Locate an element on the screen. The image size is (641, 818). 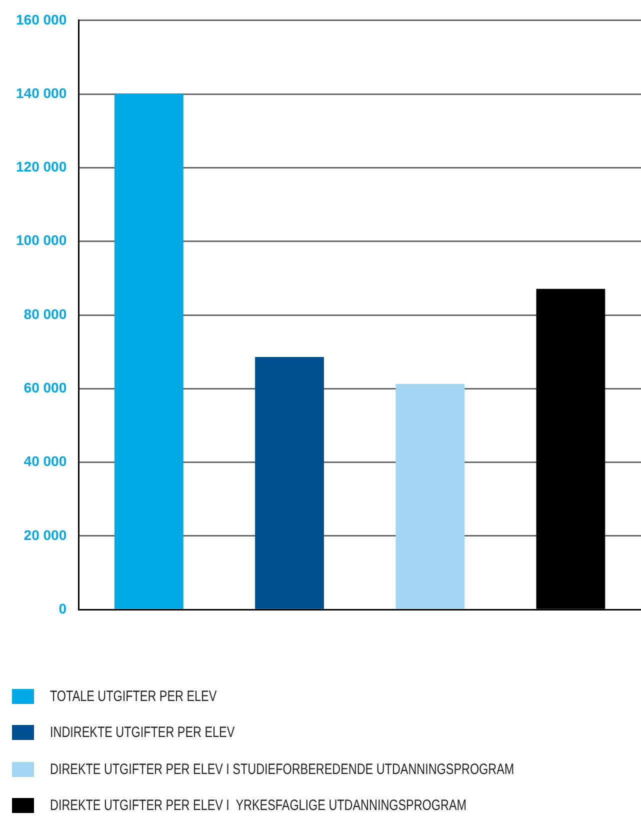
y-tick-label: 100 000 is located at coordinates (41, 240).